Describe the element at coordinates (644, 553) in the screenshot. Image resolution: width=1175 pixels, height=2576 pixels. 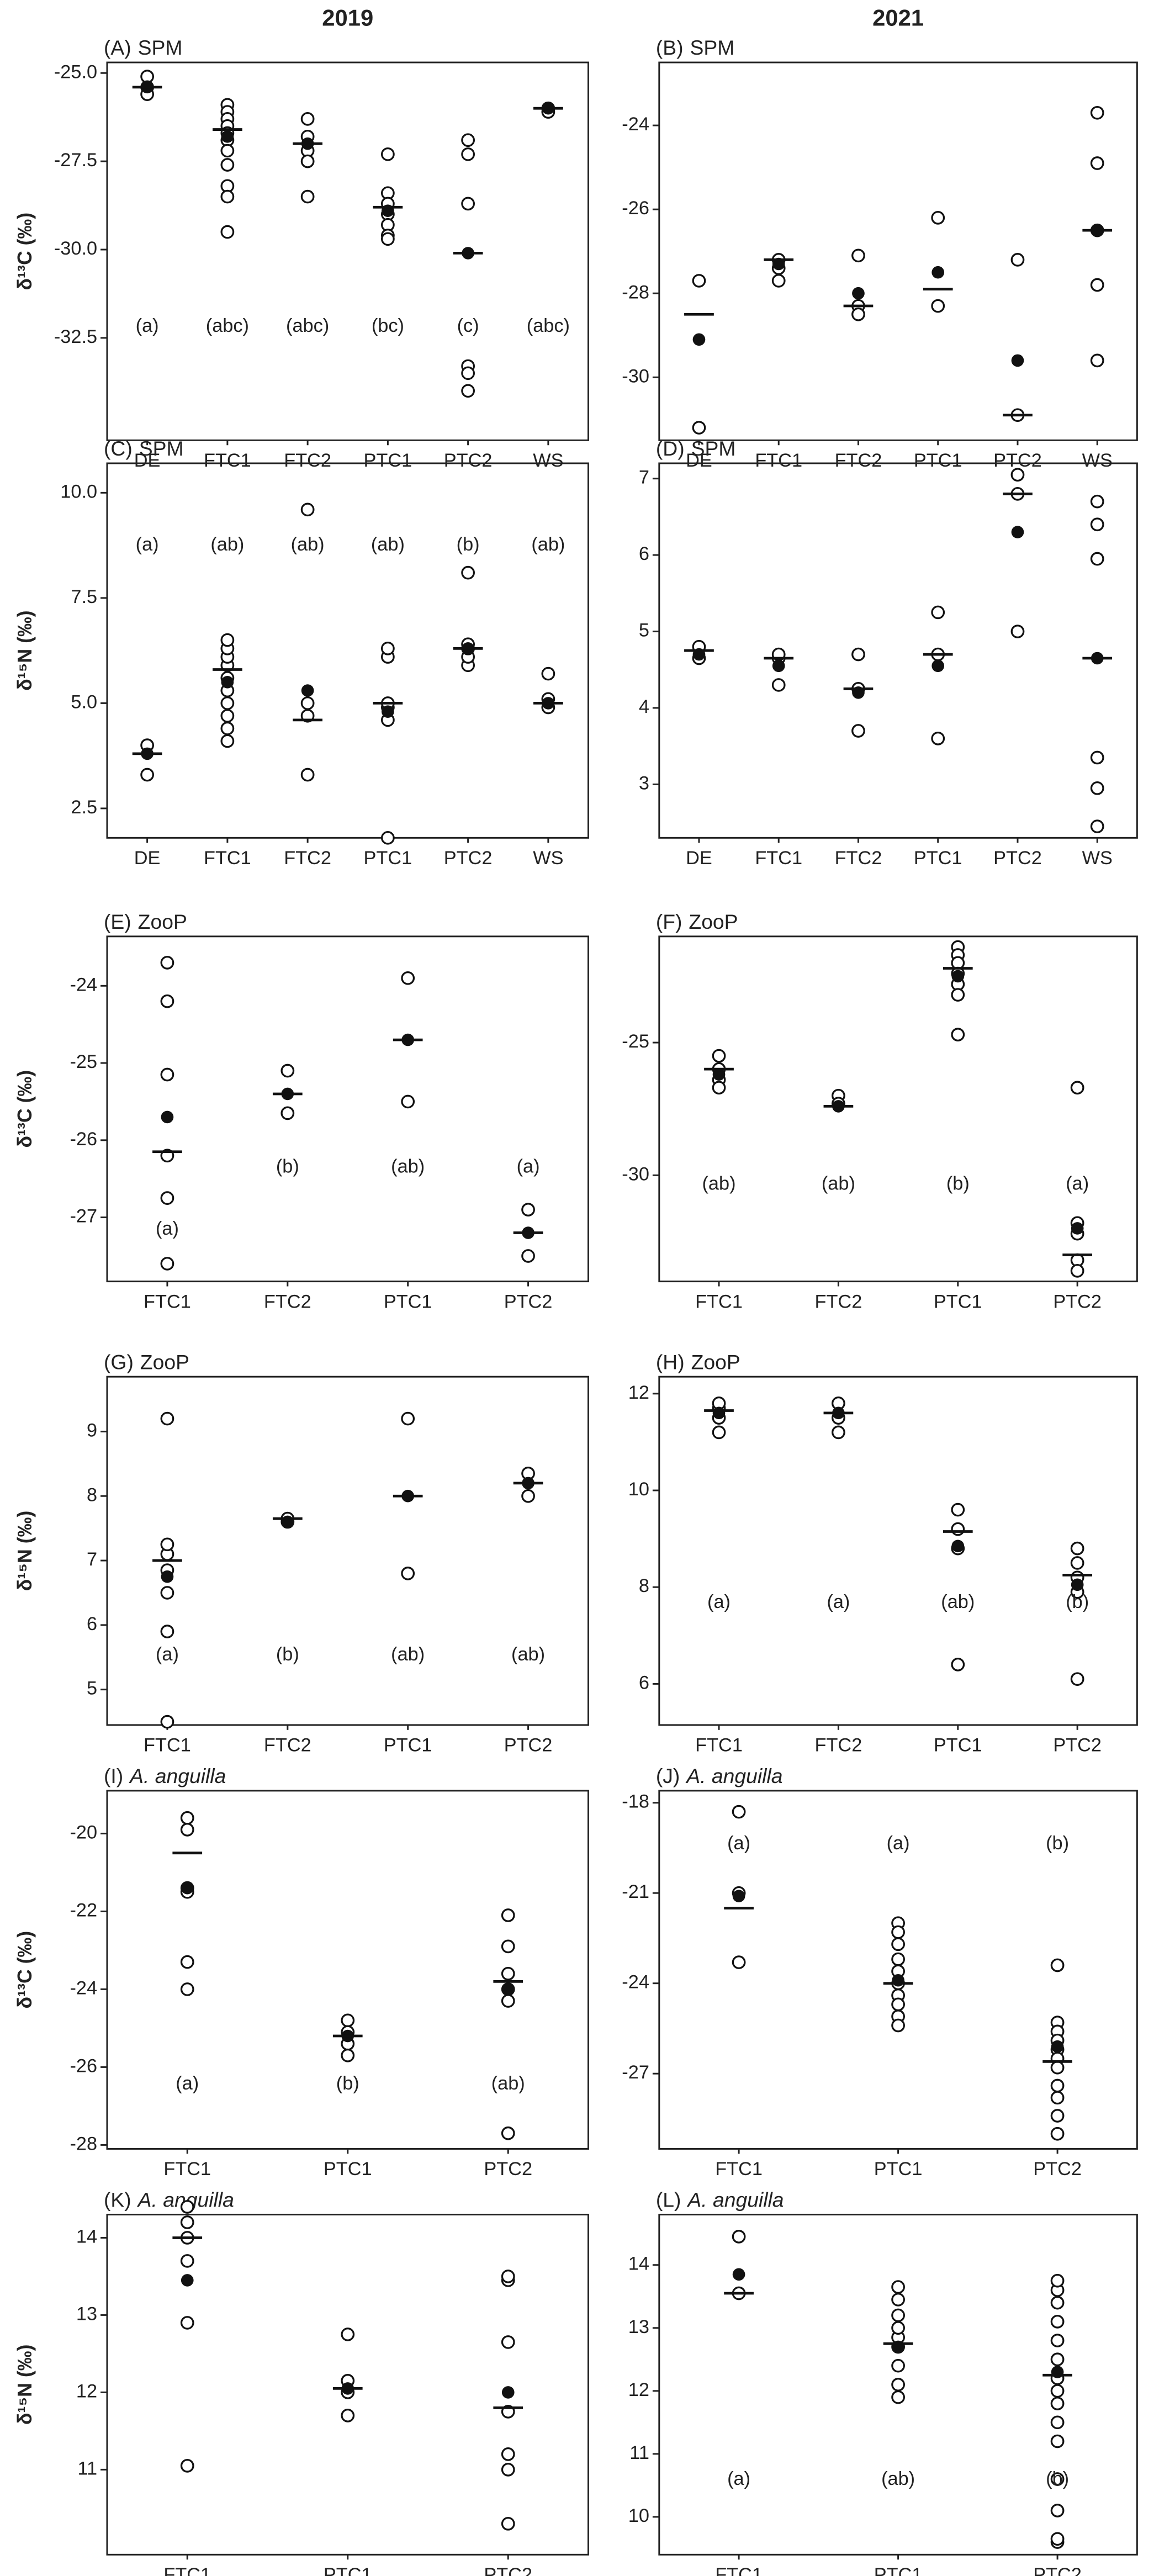
I see `y-tick-label: 6` at that location.